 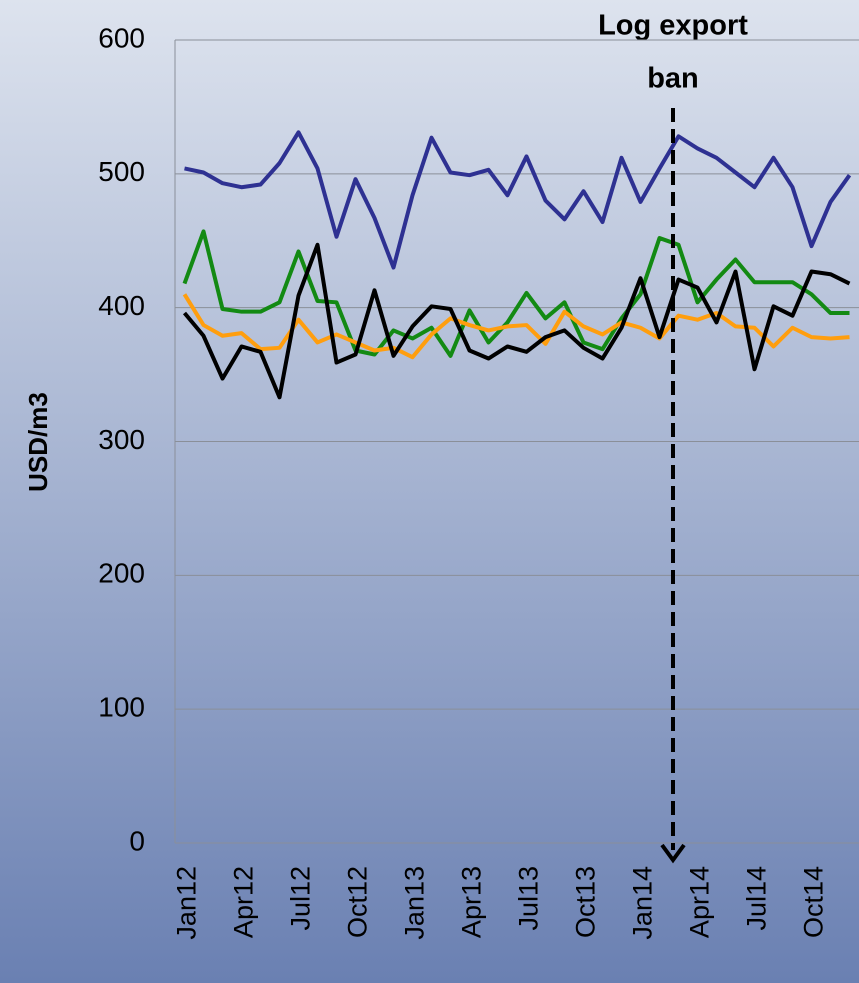 What do you see at coordinates (757, 898) in the screenshot?
I see `x-tick-label: Jul14` at bounding box center [757, 898].